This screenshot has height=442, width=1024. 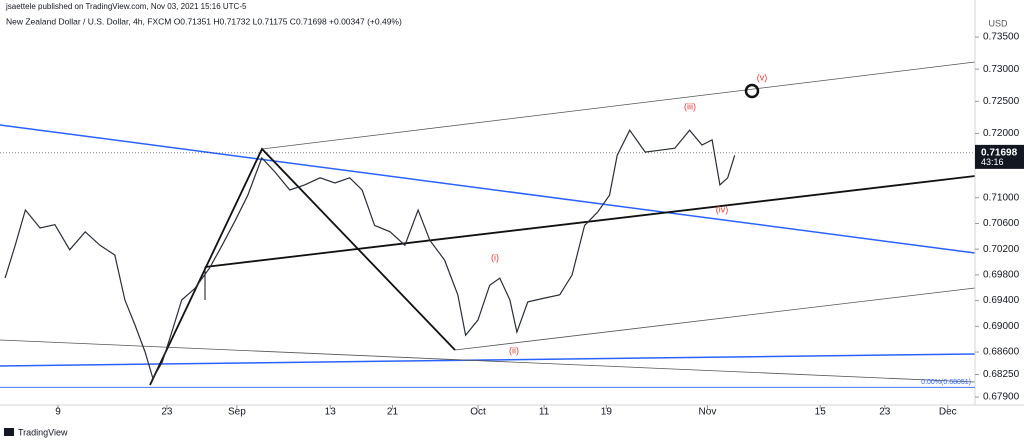 I want to click on wave-label: (iii), so click(x=690, y=106).